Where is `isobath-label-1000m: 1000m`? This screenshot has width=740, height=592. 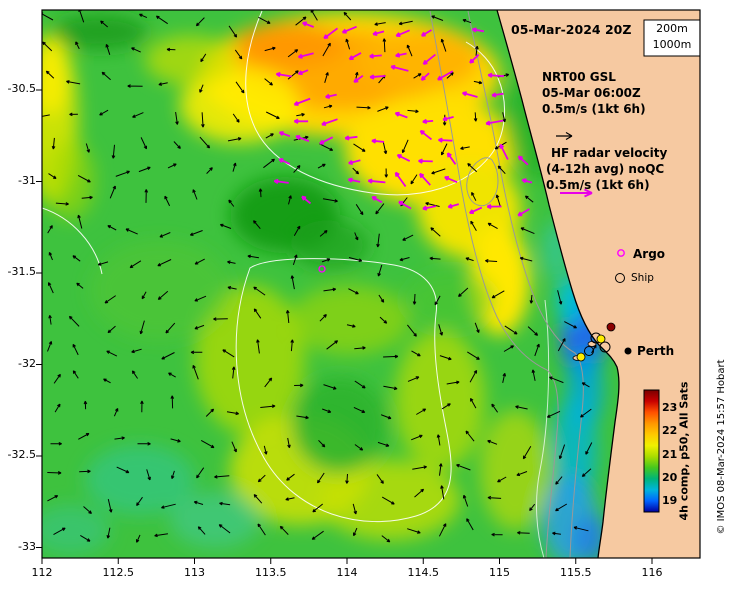 isobath-label-1000m: 1000m is located at coordinates (672, 44).